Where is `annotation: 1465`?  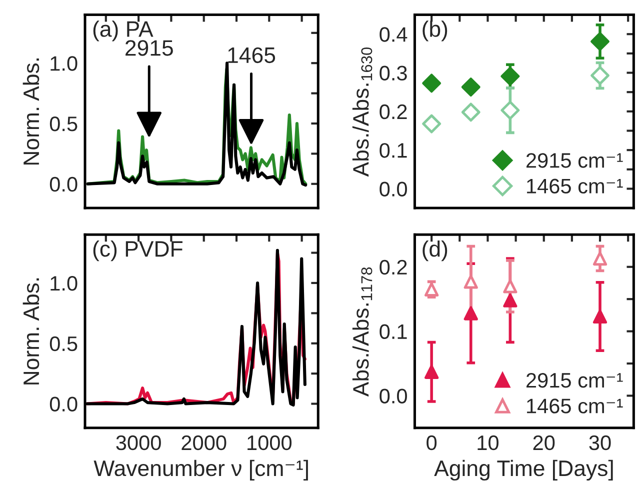
annotation: 1465 is located at coordinates (252, 55).